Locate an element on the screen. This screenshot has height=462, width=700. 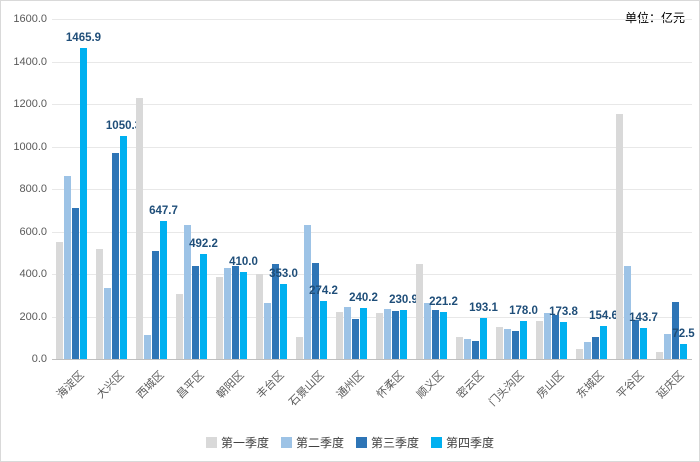
data-label: 173.8 is located at coordinates (563, 312).